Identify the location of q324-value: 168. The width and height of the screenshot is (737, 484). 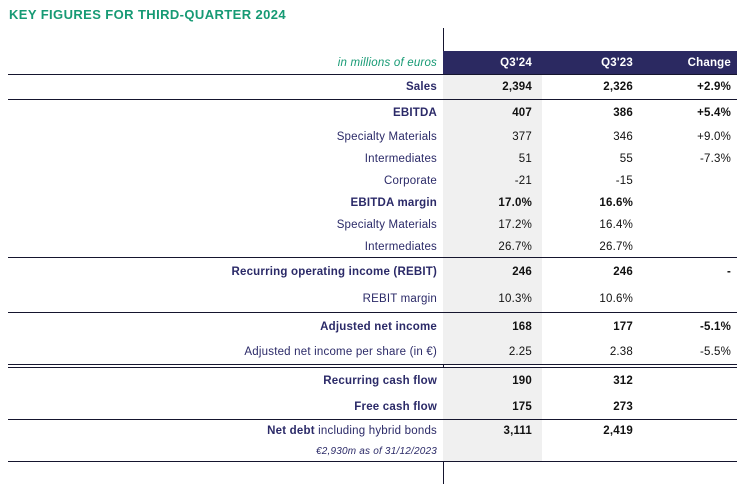
(492, 326).